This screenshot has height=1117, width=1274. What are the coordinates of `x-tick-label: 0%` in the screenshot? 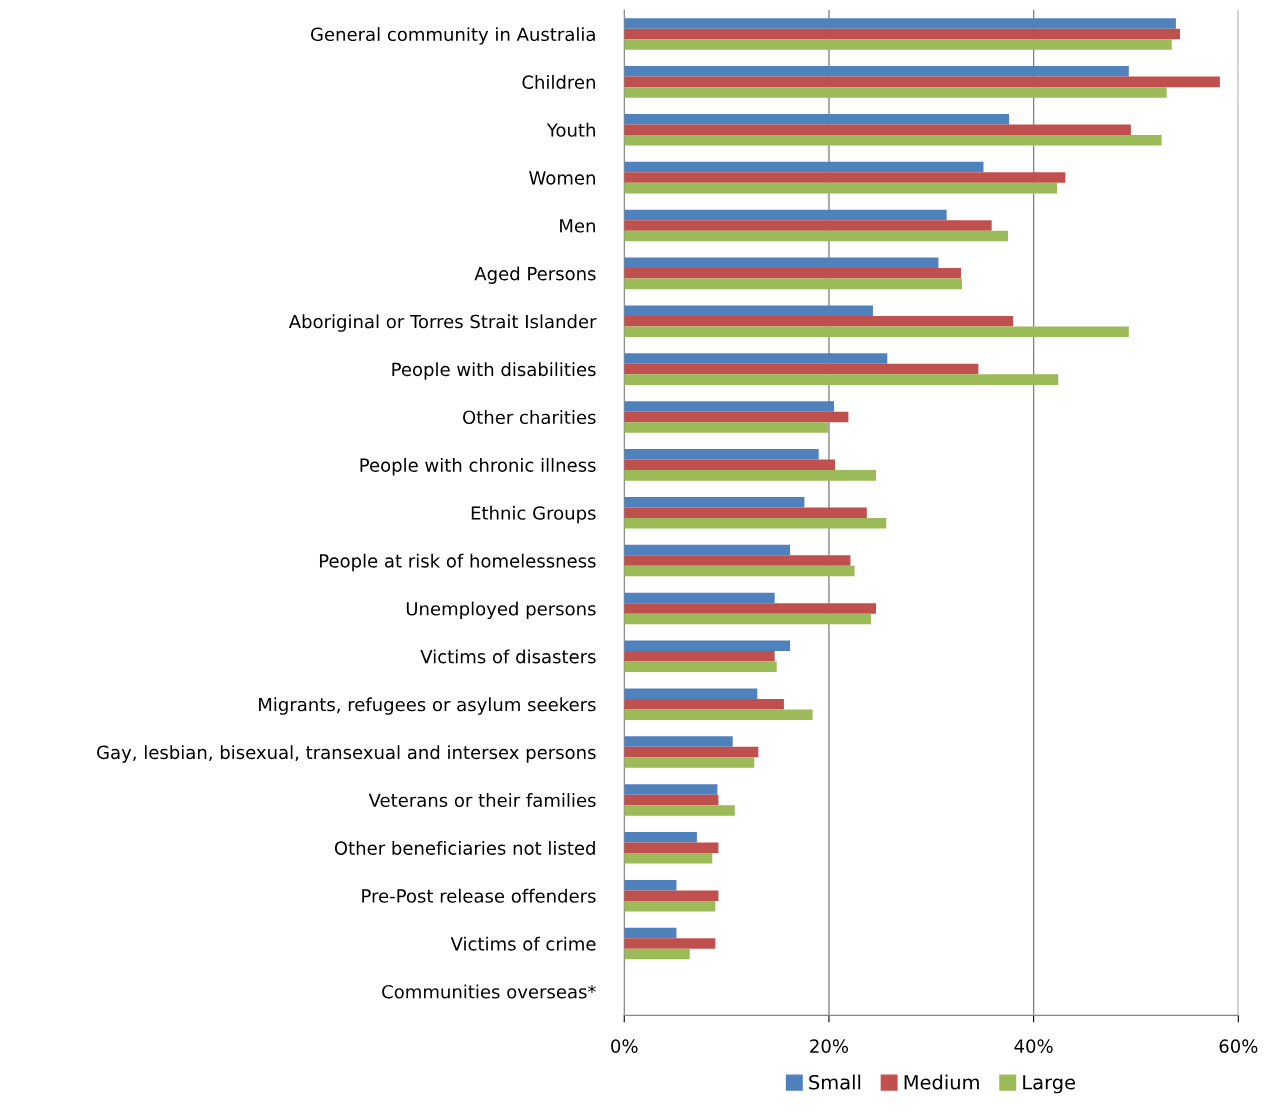 It's located at (624, 1046).